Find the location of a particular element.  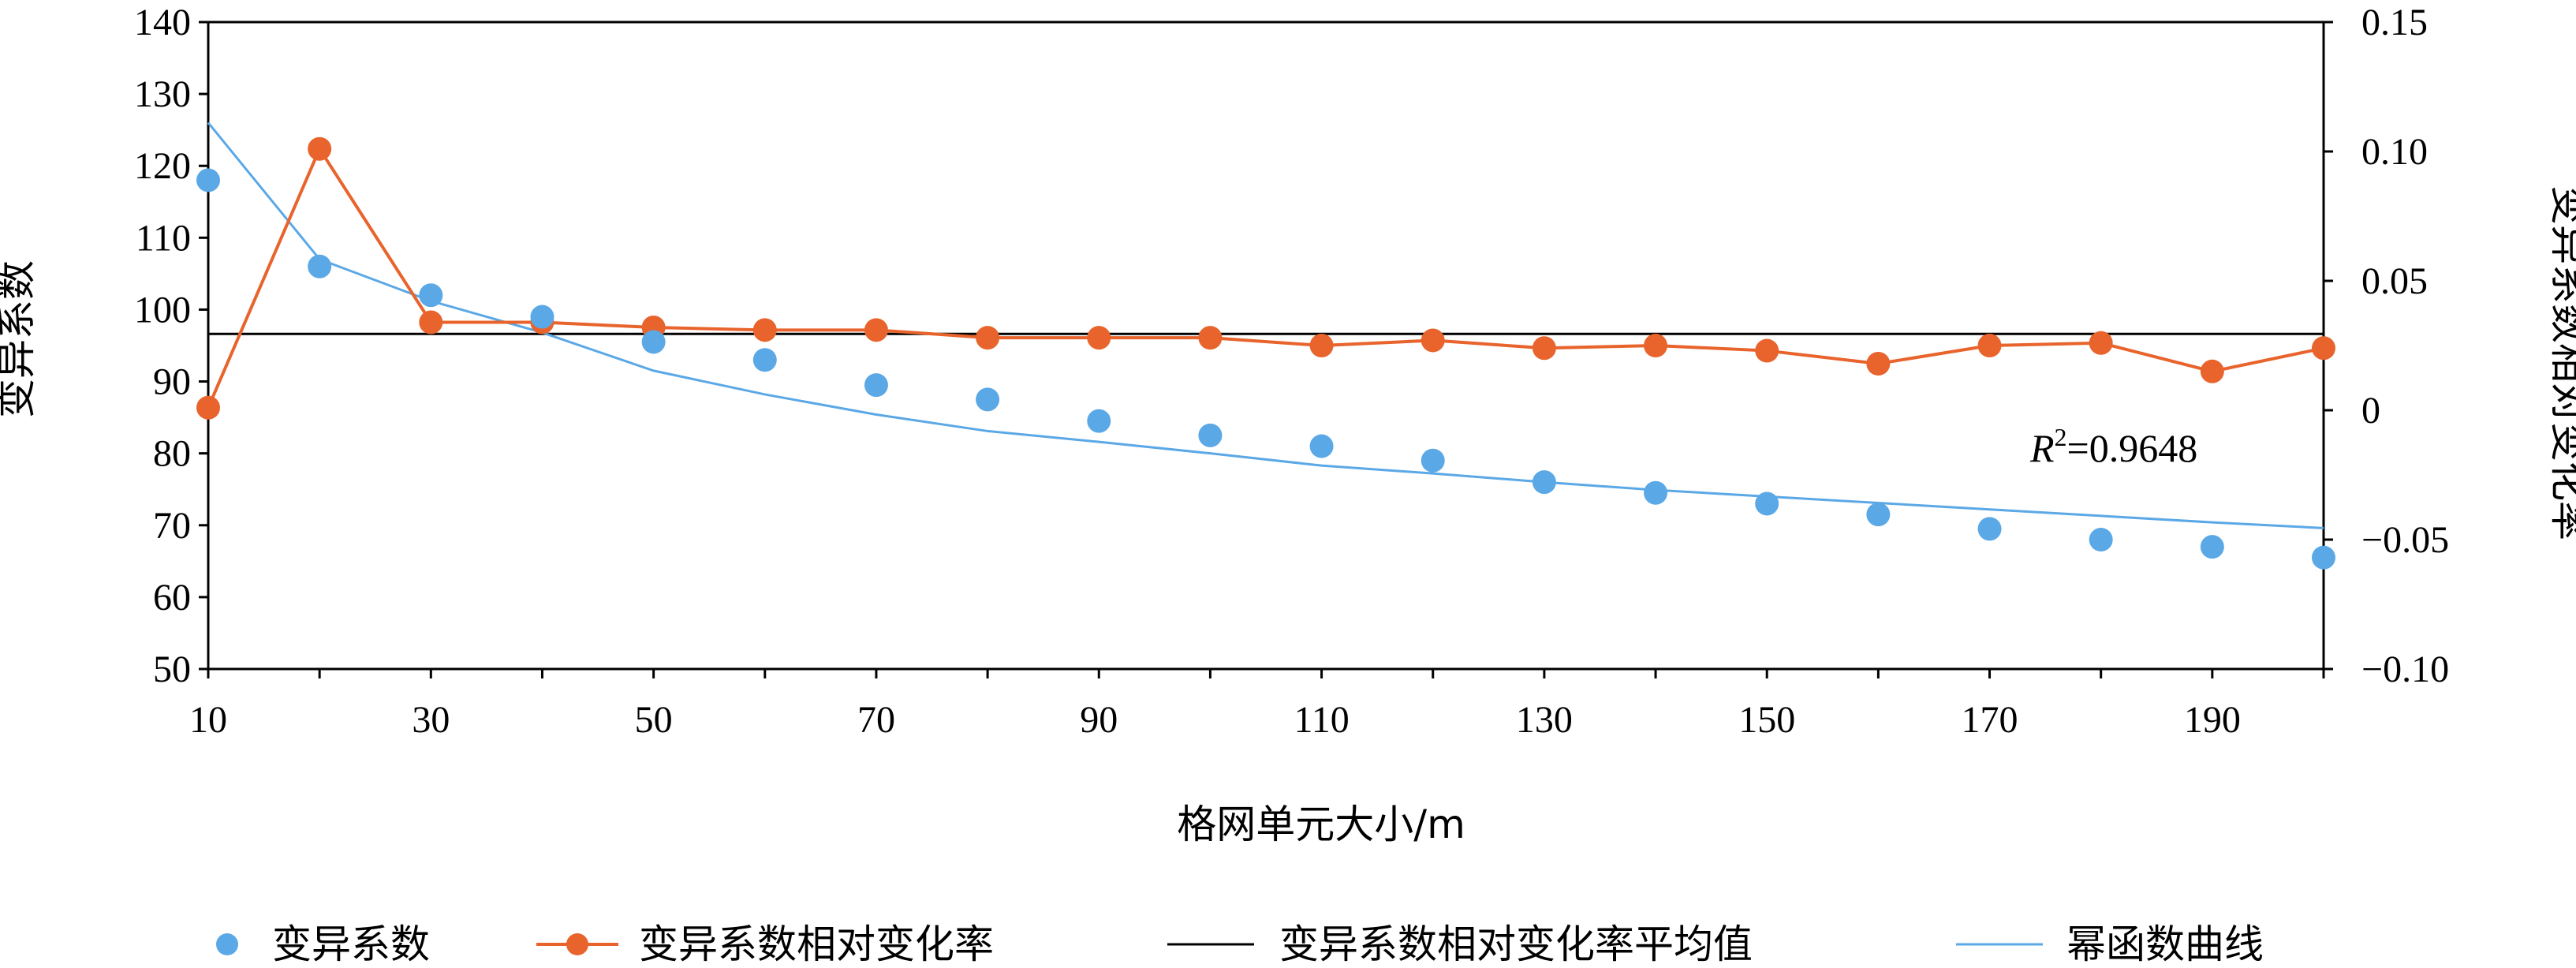

y-right-tick-label: −0.05 is located at coordinates (2405, 540).